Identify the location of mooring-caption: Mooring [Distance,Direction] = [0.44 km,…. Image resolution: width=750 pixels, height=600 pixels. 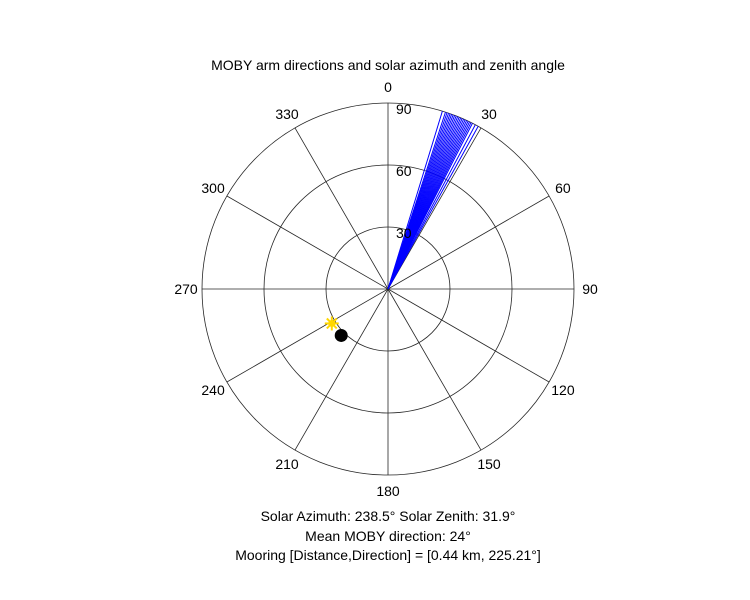
(388, 555).